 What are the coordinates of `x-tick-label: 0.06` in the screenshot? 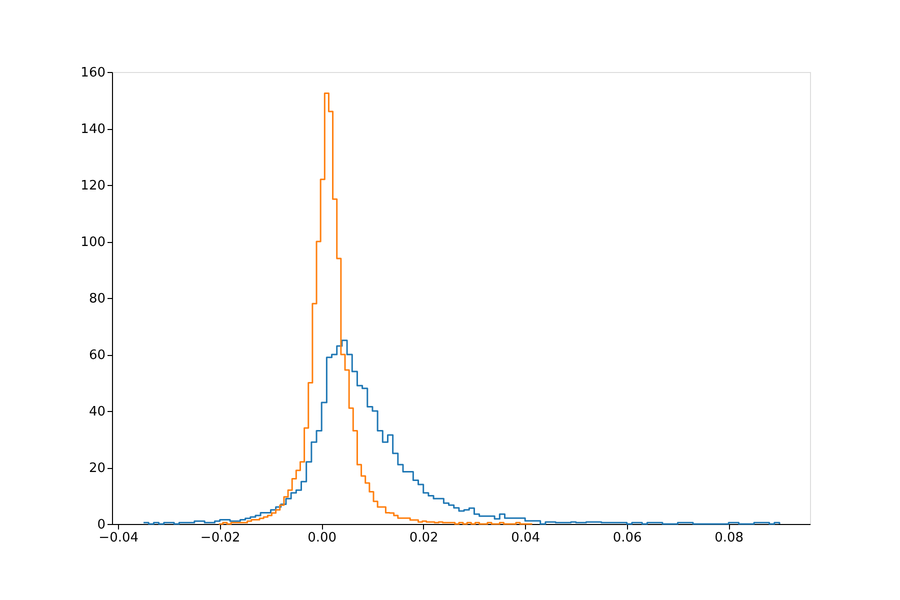 It's located at (627, 538).